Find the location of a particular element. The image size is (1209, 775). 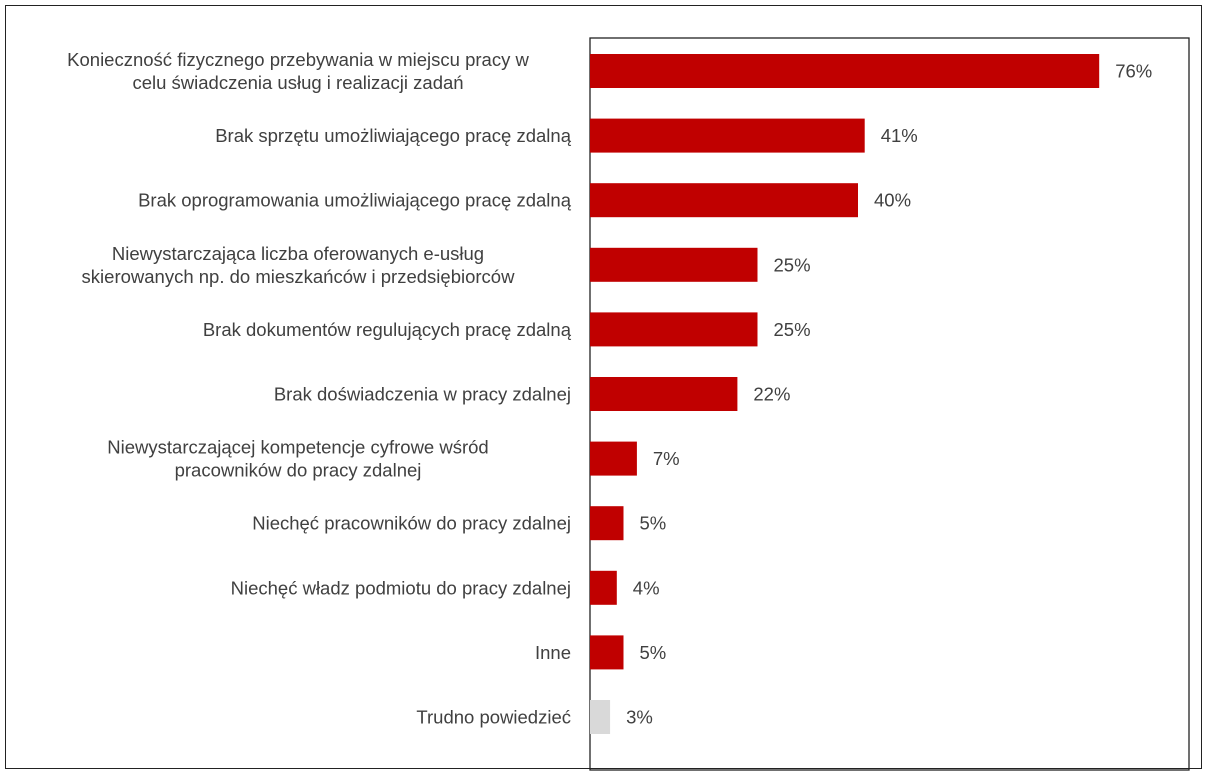

category-label-6-line-1: pracowników do pracy zdalnej is located at coordinates (298, 470).